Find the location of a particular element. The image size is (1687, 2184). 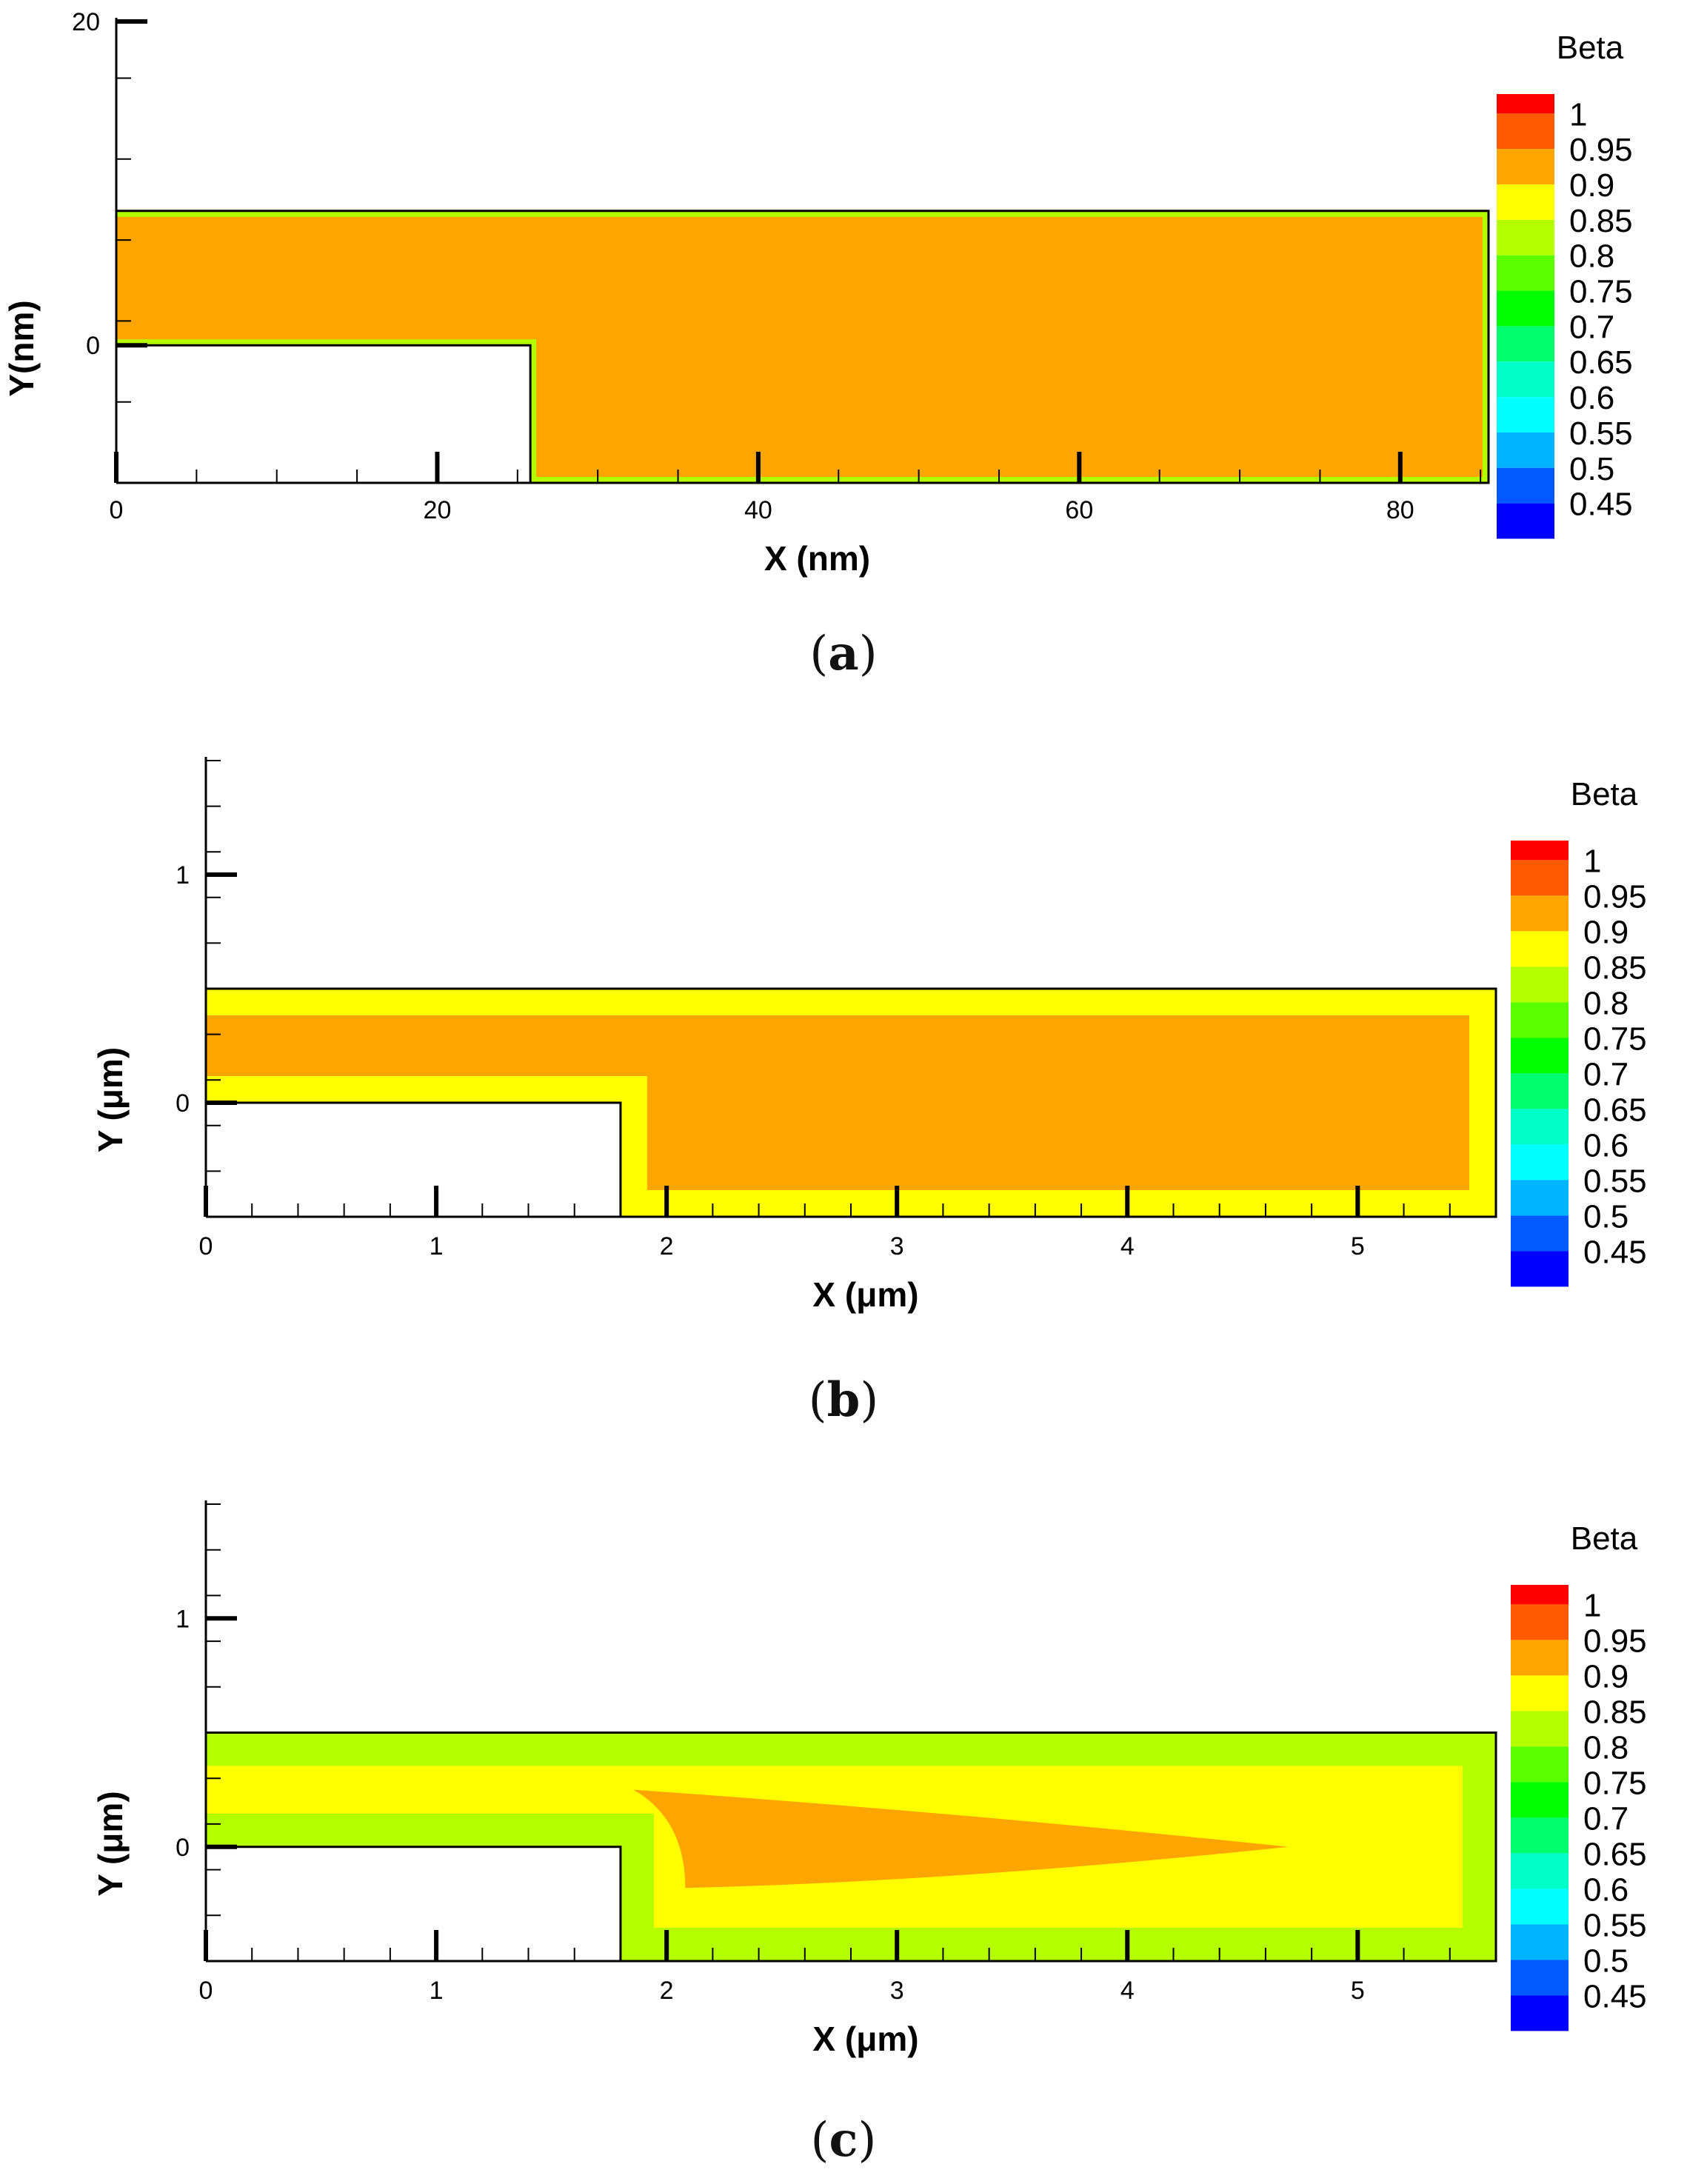

panel-caption-c: (c) is located at coordinates (843, 2140).